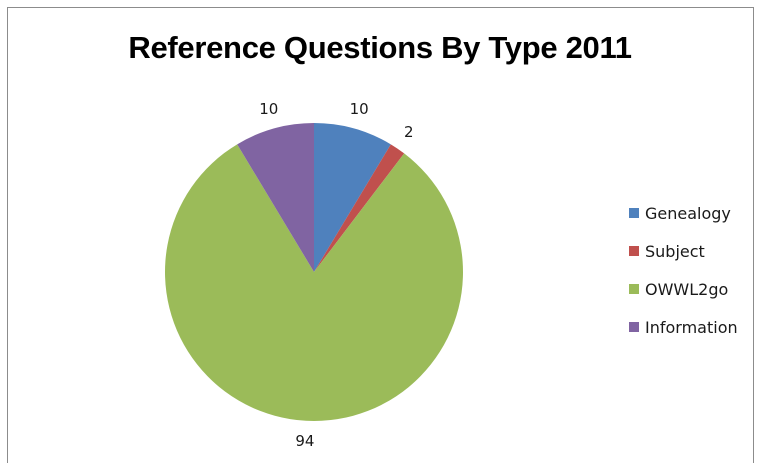 This screenshot has height=463, width=760. I want to click on data-label-information: 10, so click(268, 109).